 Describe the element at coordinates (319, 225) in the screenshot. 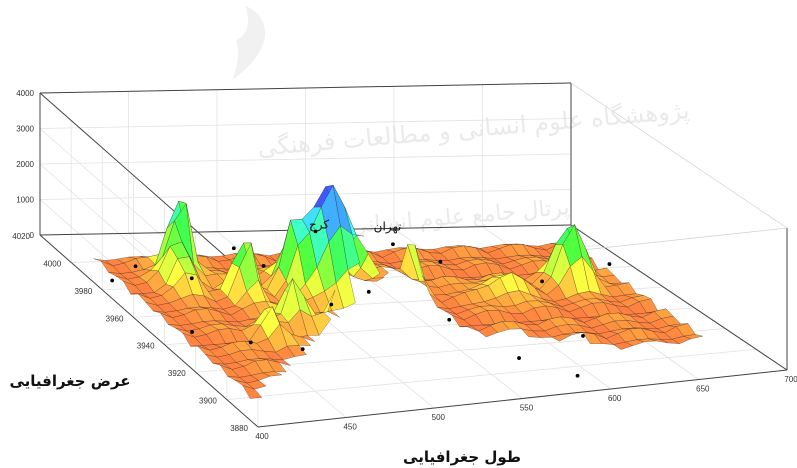

I see `annotation-karaj: کرج` at that location.